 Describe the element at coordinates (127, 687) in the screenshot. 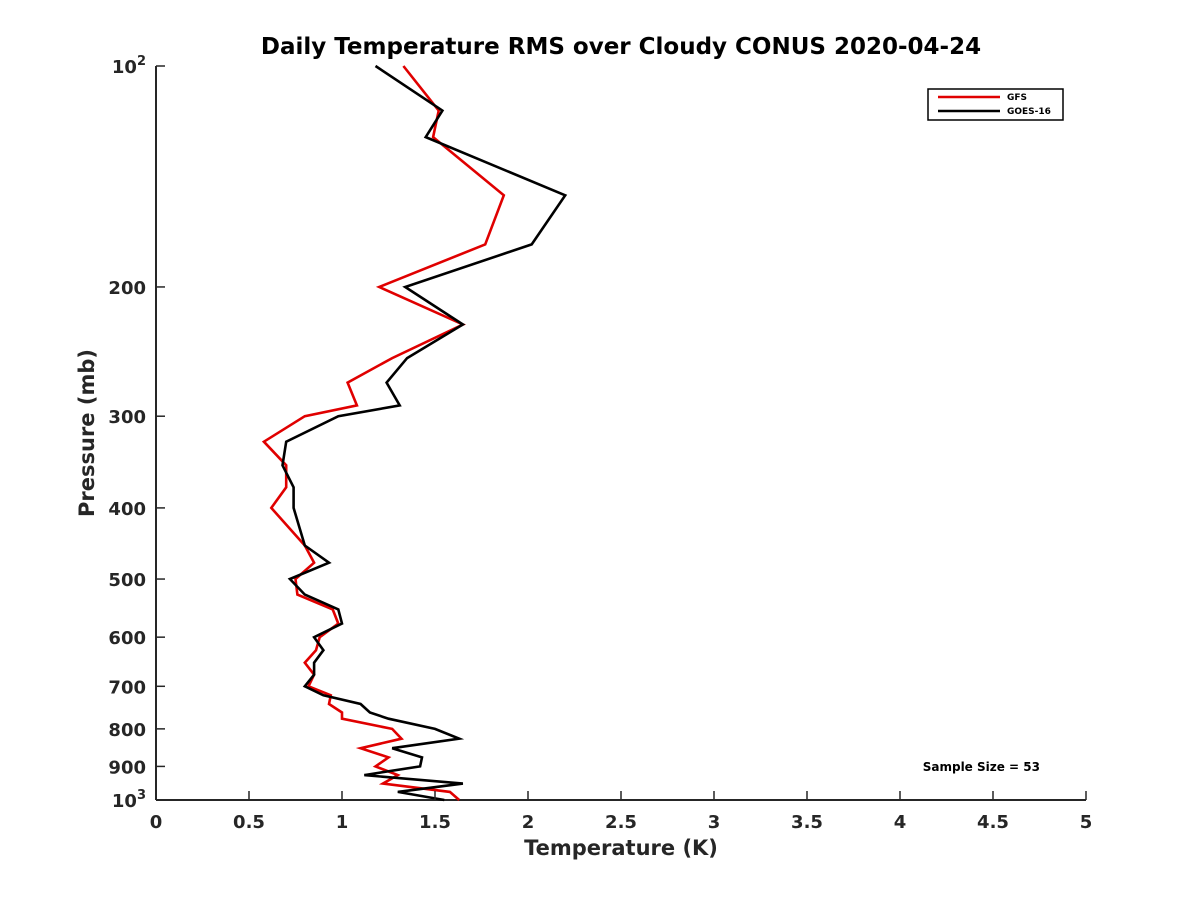

I see `y-tick-label: 700` at that location.